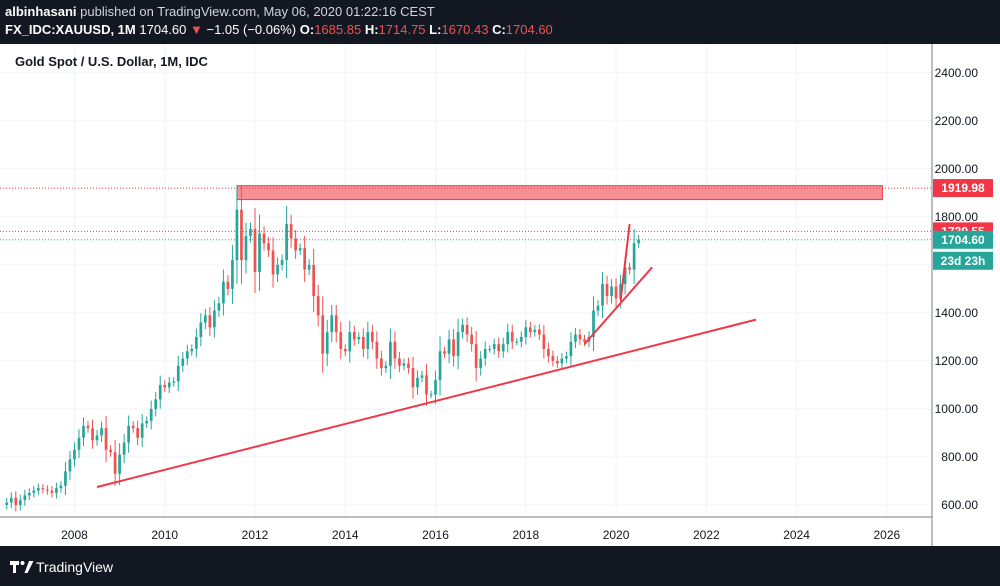 The image size is (1000, 586). What do you see at coordinates (963, 239) in the screenshot?
I see `price-axis-label: 1704.60` at bounding box center [963, 239].